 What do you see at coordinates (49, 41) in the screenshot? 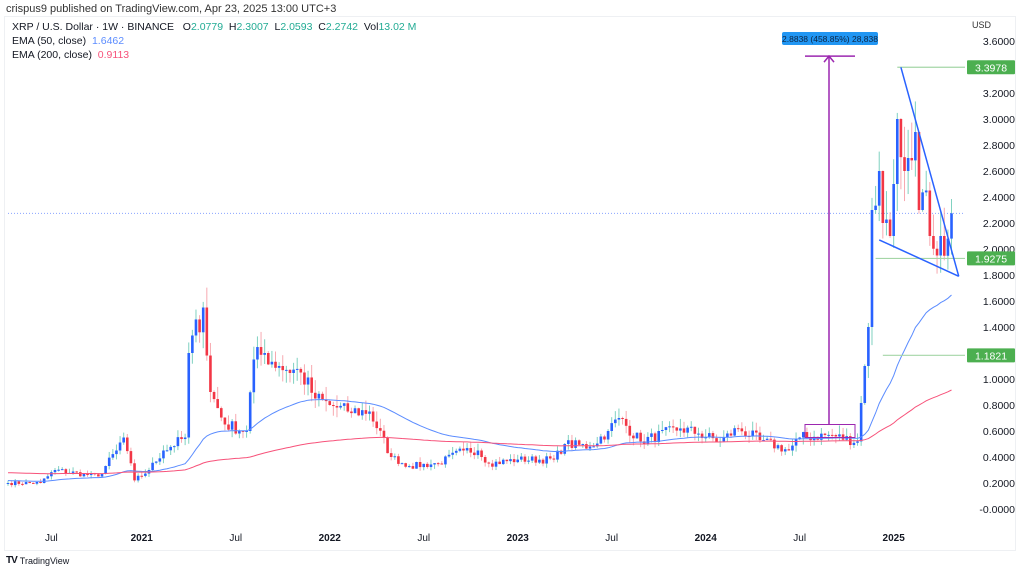
I see `ema50-label: EMA (50, close)` at bounding box center [49, 41].